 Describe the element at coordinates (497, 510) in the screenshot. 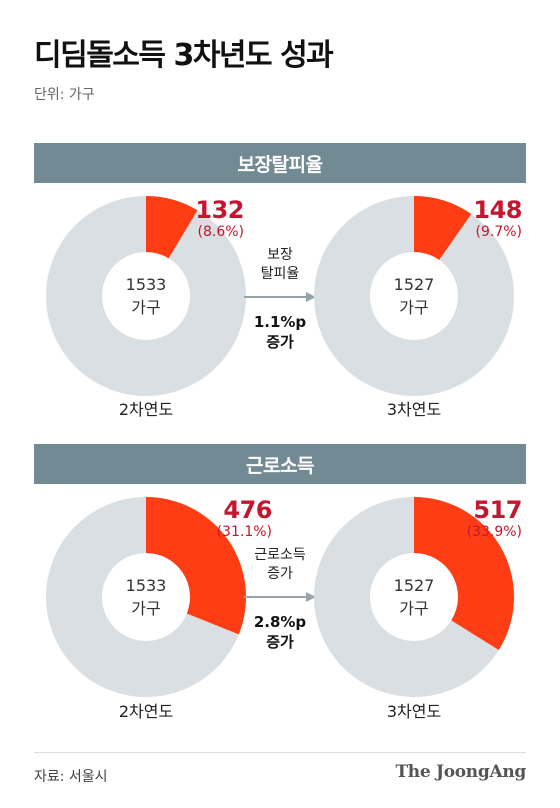

I see `slice-value: 517` at that location.